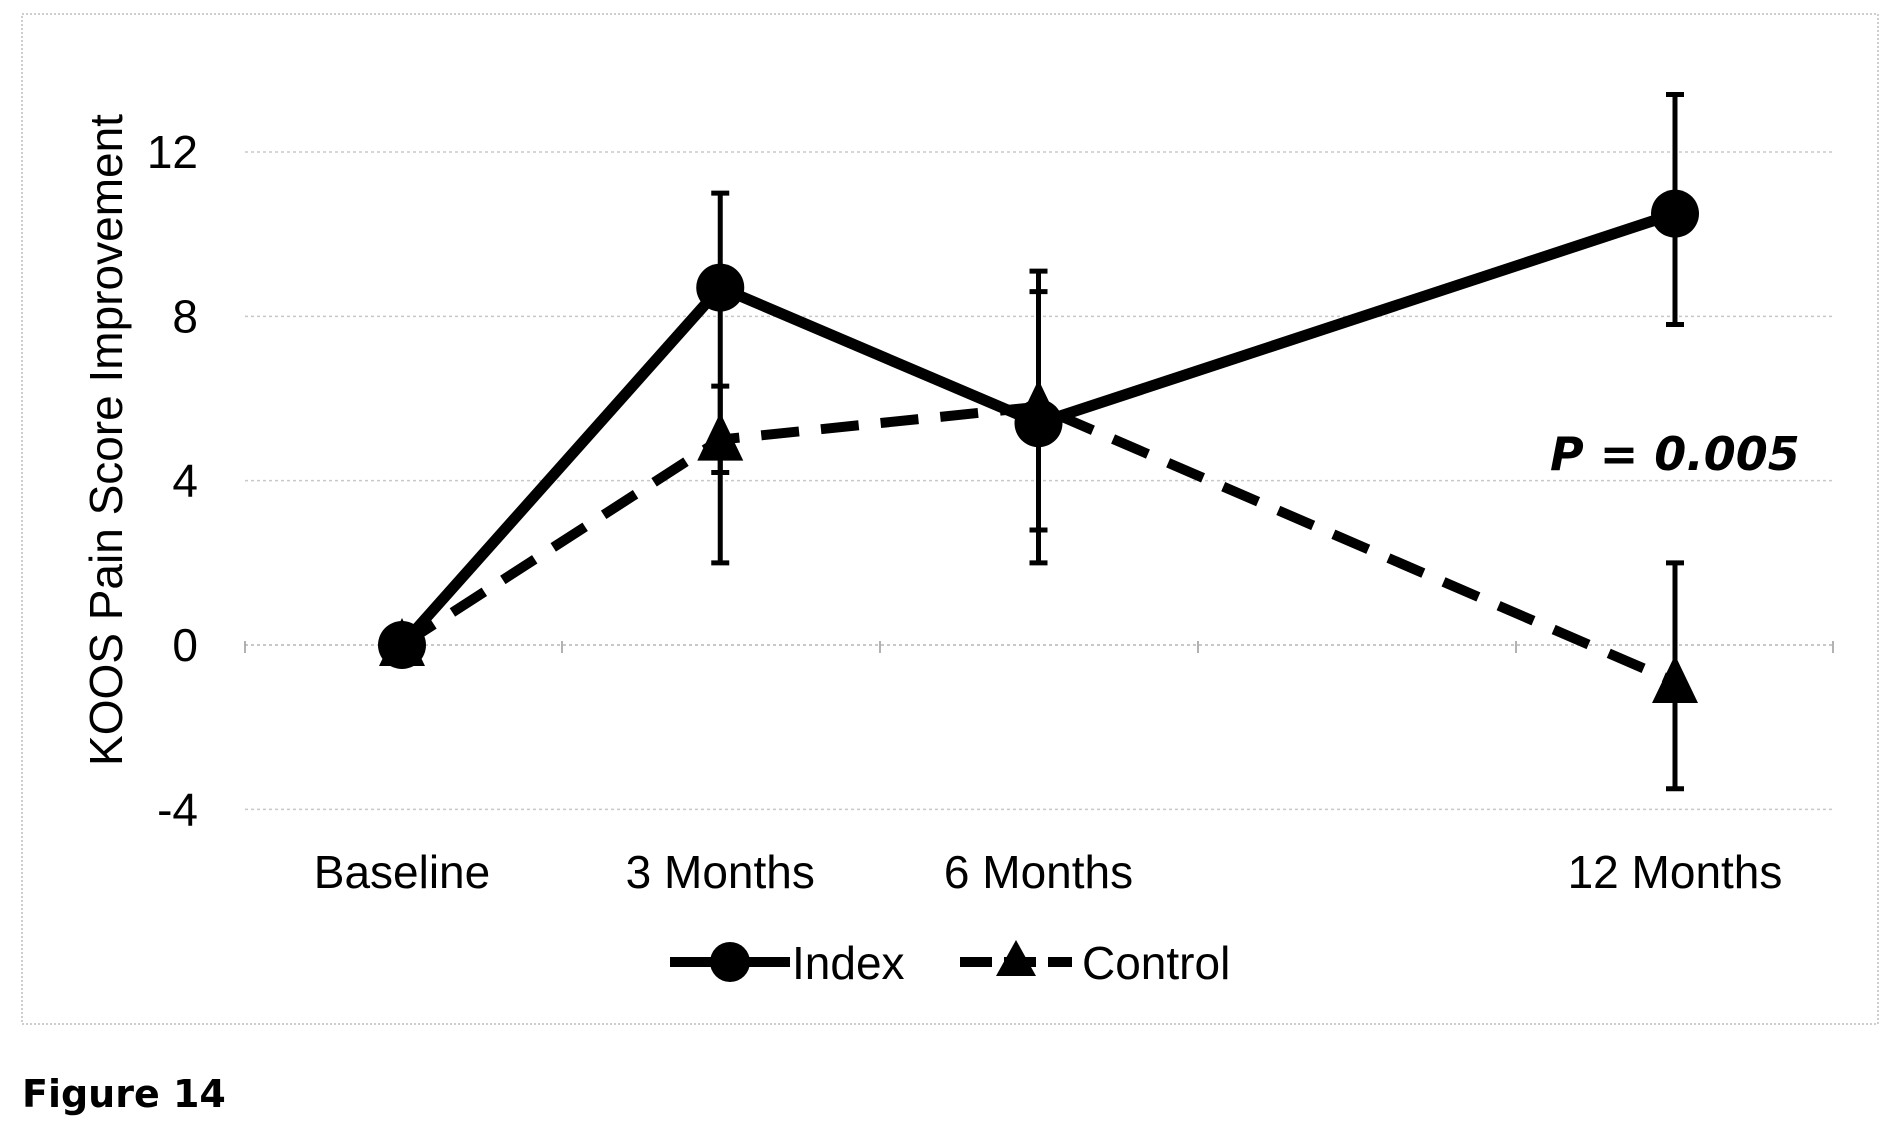 The image size is (1896, 1137). I want to click on y-tick-label-12: 12, so click(172, 152).